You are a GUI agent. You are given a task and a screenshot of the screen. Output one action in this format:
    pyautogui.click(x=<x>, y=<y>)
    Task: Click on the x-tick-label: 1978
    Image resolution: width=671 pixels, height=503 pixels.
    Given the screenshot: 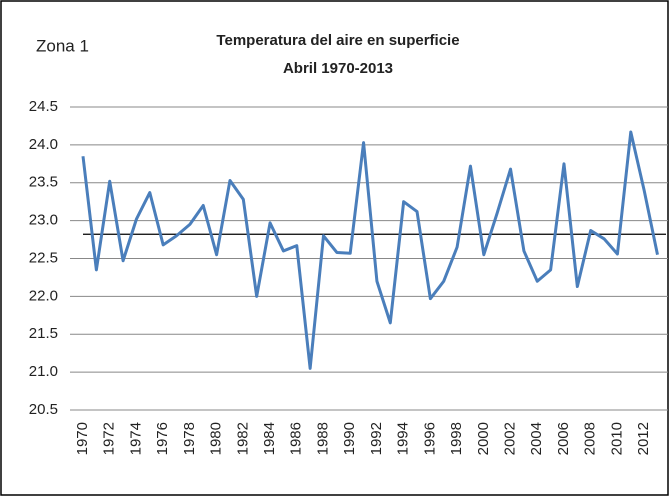 What is the action you would take?
    pyautogui.click(x=189, y=438)
    